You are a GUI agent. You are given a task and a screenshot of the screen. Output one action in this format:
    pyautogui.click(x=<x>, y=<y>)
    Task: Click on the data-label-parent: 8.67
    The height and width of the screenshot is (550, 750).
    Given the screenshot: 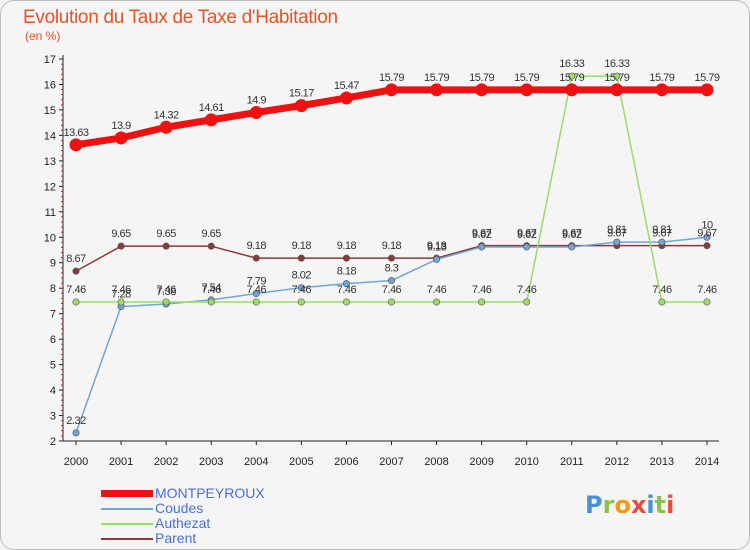 What is the action you would take?
    pyautogui.click(x=76, y=259)
    